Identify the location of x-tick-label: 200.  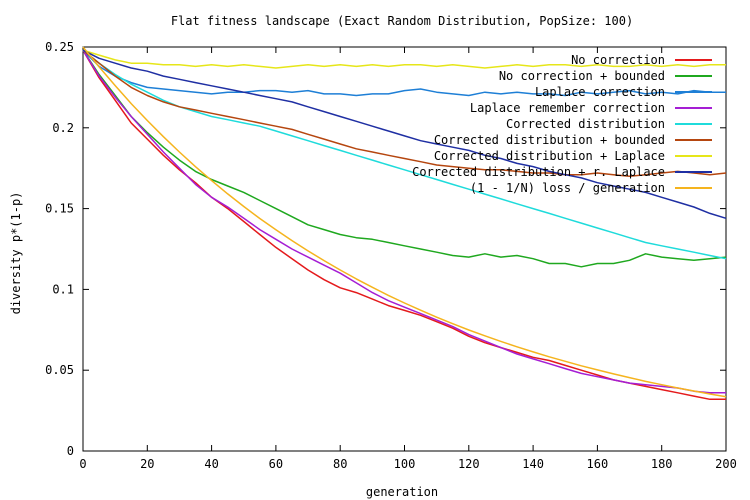
(726, 464).